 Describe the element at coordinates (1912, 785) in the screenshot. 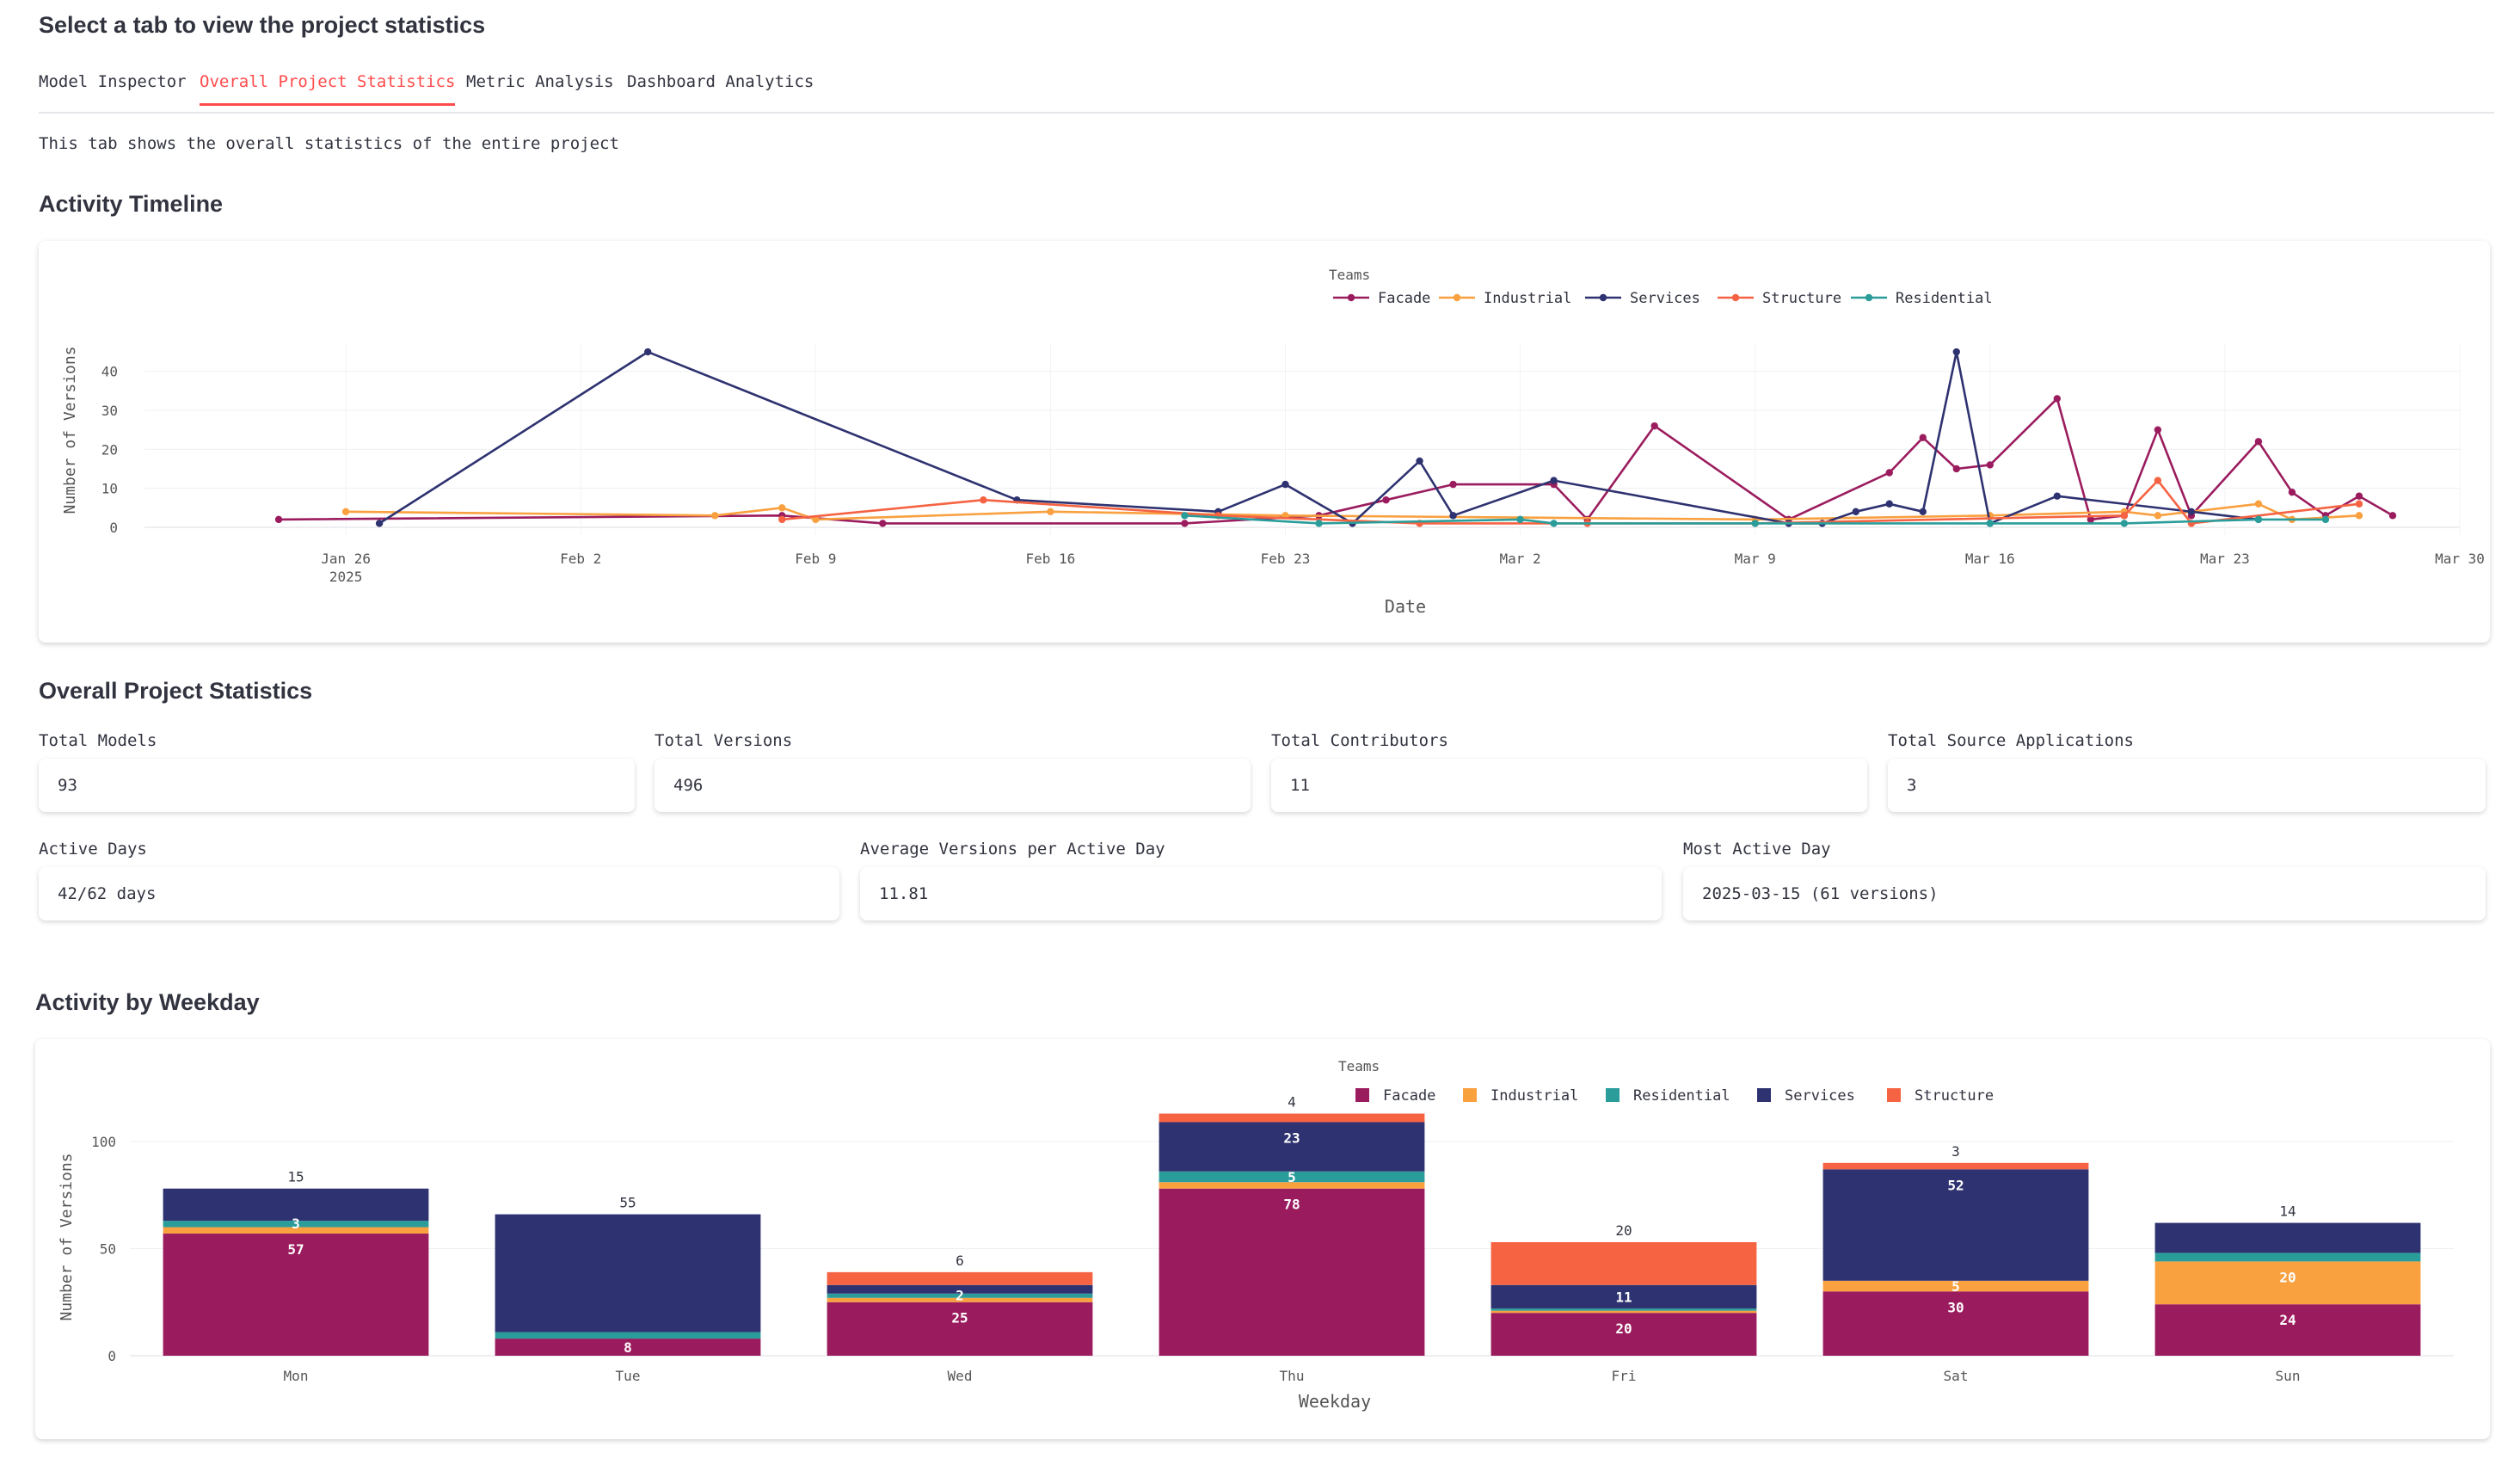

I see `stat-value-total-source-applications: 3` at that location.